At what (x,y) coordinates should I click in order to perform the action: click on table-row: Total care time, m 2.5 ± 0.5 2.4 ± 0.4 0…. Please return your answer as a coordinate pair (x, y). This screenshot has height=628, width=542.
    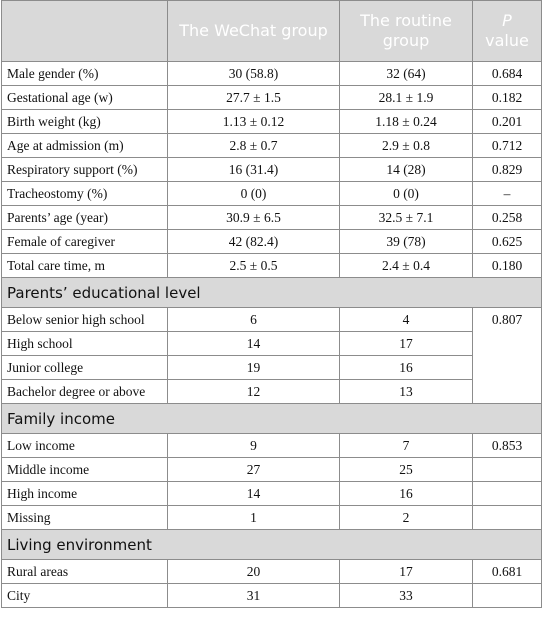
    Looking at the image, I should click on (271, 265).